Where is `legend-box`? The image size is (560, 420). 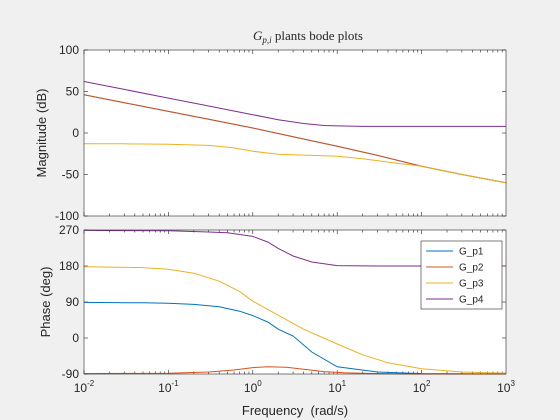
legend-box is located at coordinates (461, 275).